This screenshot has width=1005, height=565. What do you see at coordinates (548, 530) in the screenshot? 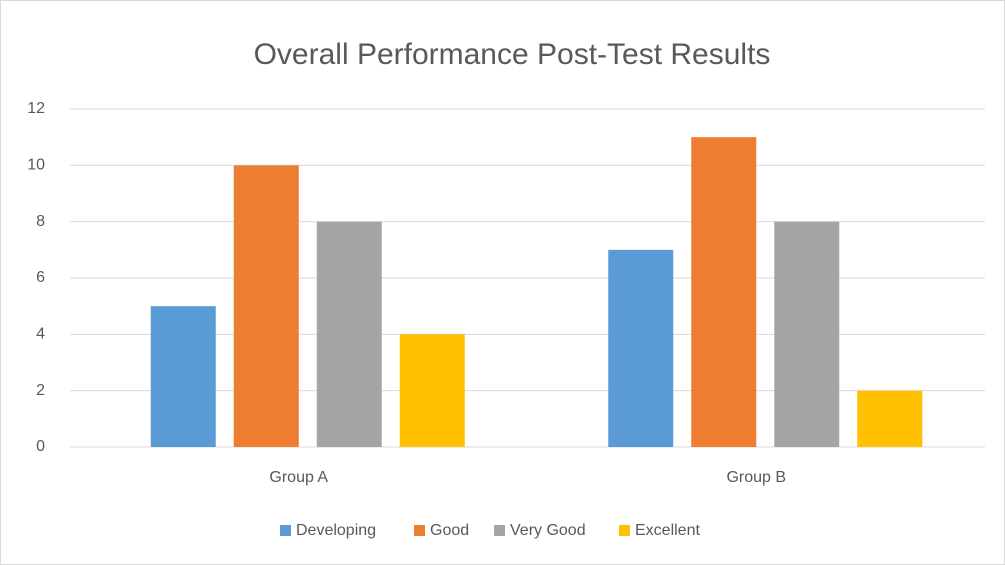
I see `legend-label: Very Good` at bounding box center [548, 530].